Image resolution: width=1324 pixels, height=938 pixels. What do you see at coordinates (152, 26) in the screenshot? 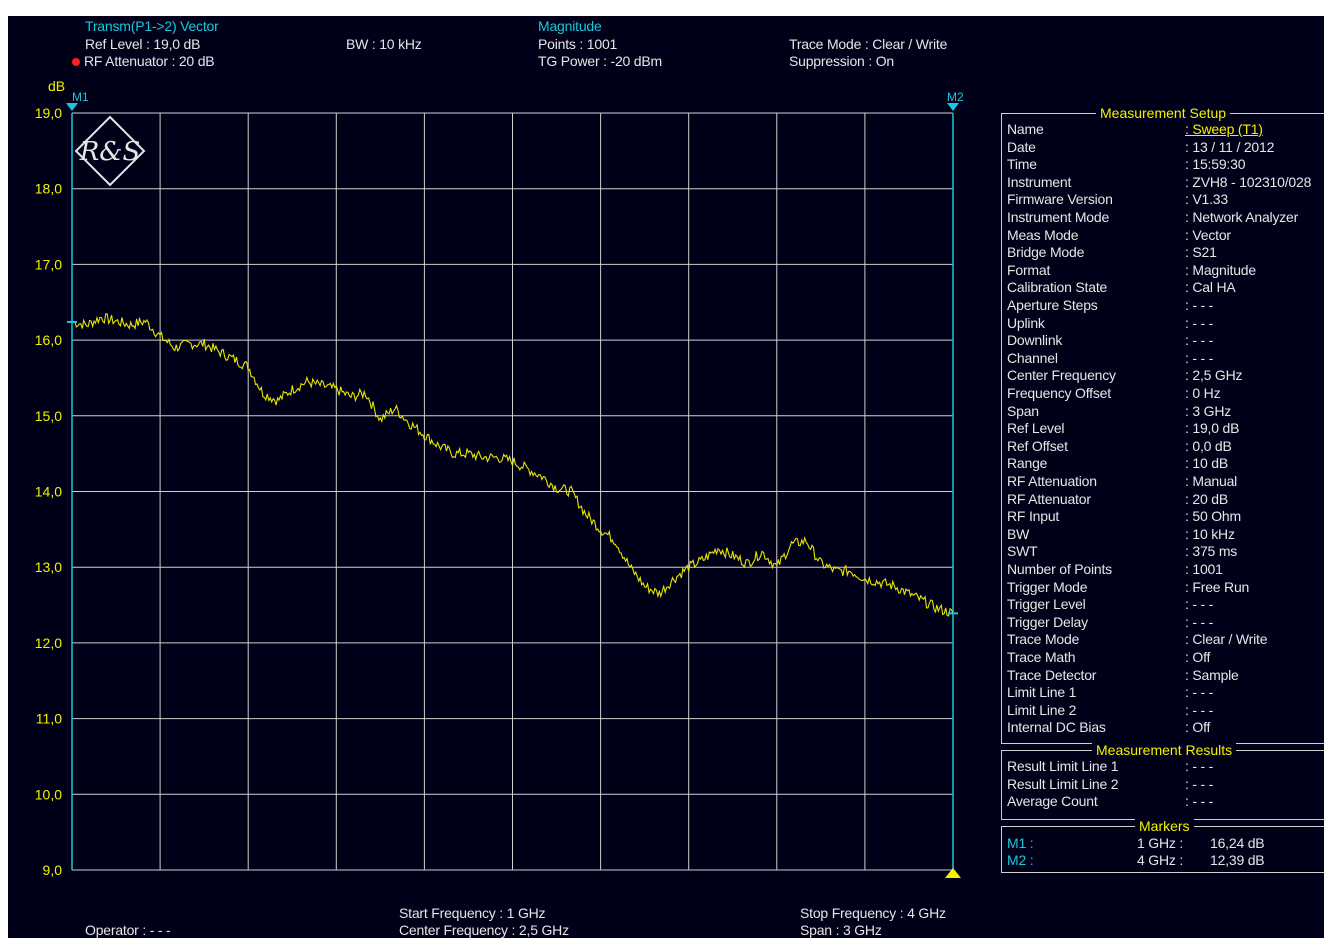
I see `measurement-mode-title: Transm(P1->2) Vector` at bounding box center [152, 26].